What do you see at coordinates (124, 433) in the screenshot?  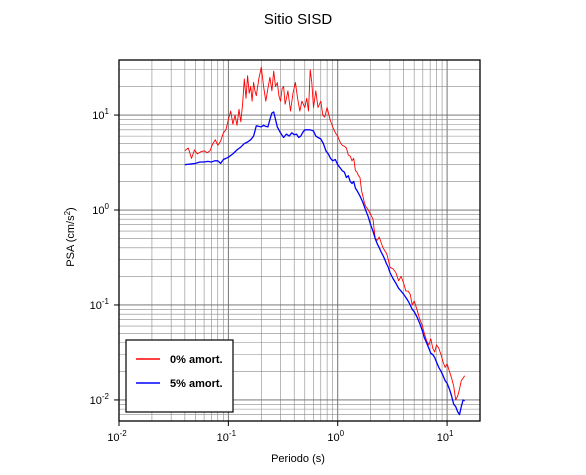 I see `x-tick-exp: -2` at bounding box center [124, 433].